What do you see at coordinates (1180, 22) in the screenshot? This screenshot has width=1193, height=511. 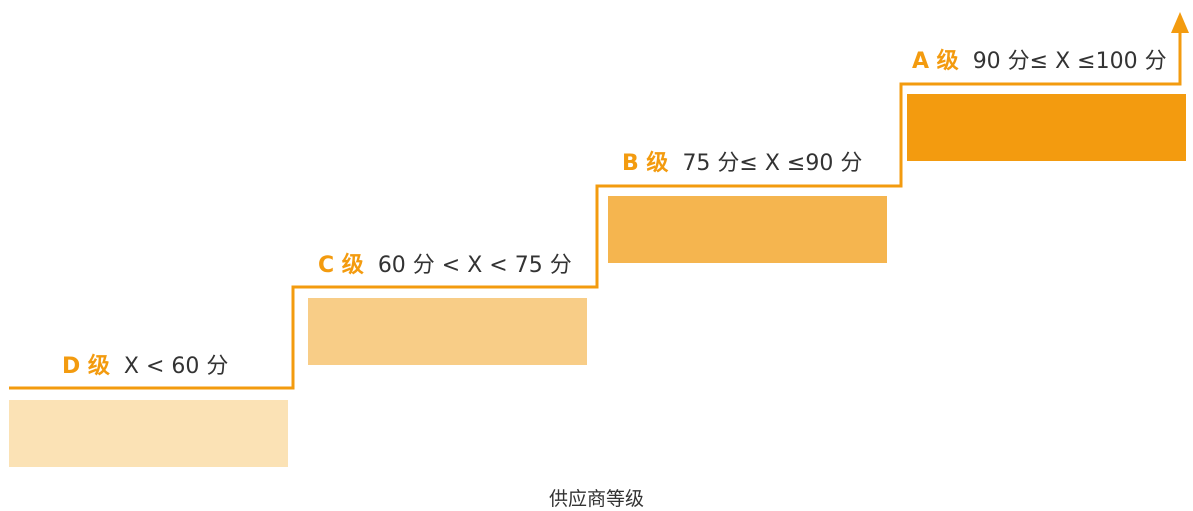 I see `arrowhead-icon` at bounding box center [1180, 22].